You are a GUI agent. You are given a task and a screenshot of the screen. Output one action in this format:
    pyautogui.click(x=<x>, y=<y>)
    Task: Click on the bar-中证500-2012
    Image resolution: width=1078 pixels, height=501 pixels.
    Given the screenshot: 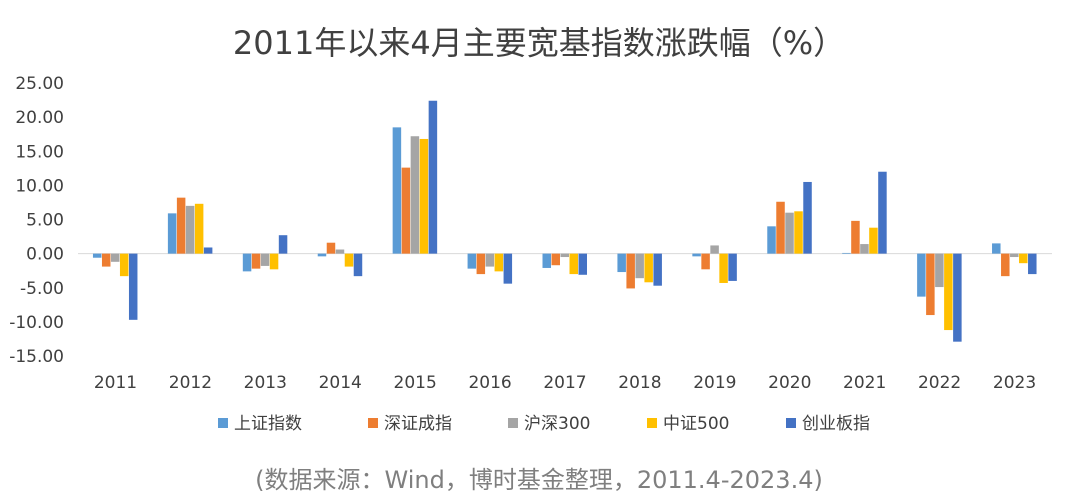 What is the action you would take?
    pyautogui.click(x=199, y=228)
    